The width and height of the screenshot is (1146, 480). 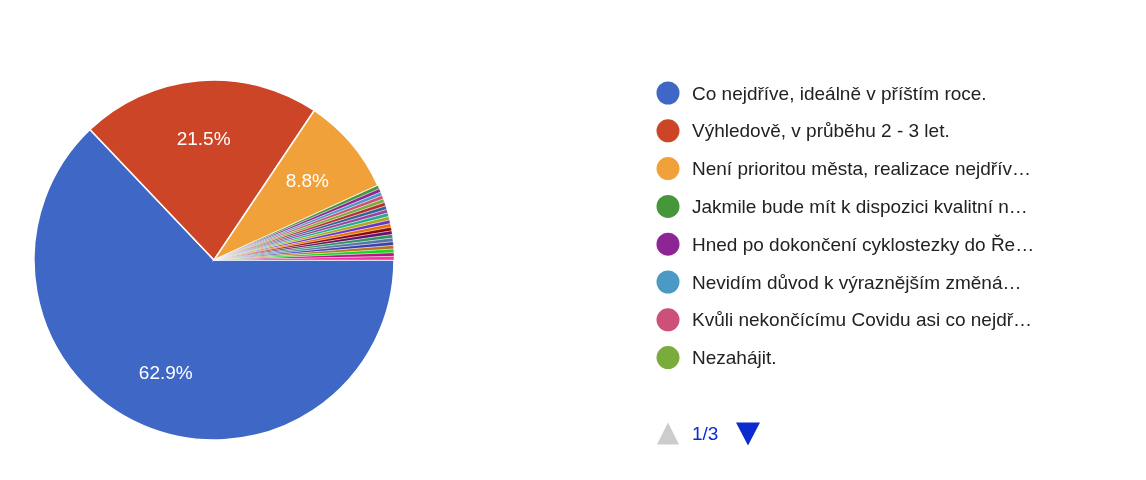 What do you see at coordinates (307, 181) in the screenshot?
I see `data-label: 8.8%` at bounding box center [307, 181].